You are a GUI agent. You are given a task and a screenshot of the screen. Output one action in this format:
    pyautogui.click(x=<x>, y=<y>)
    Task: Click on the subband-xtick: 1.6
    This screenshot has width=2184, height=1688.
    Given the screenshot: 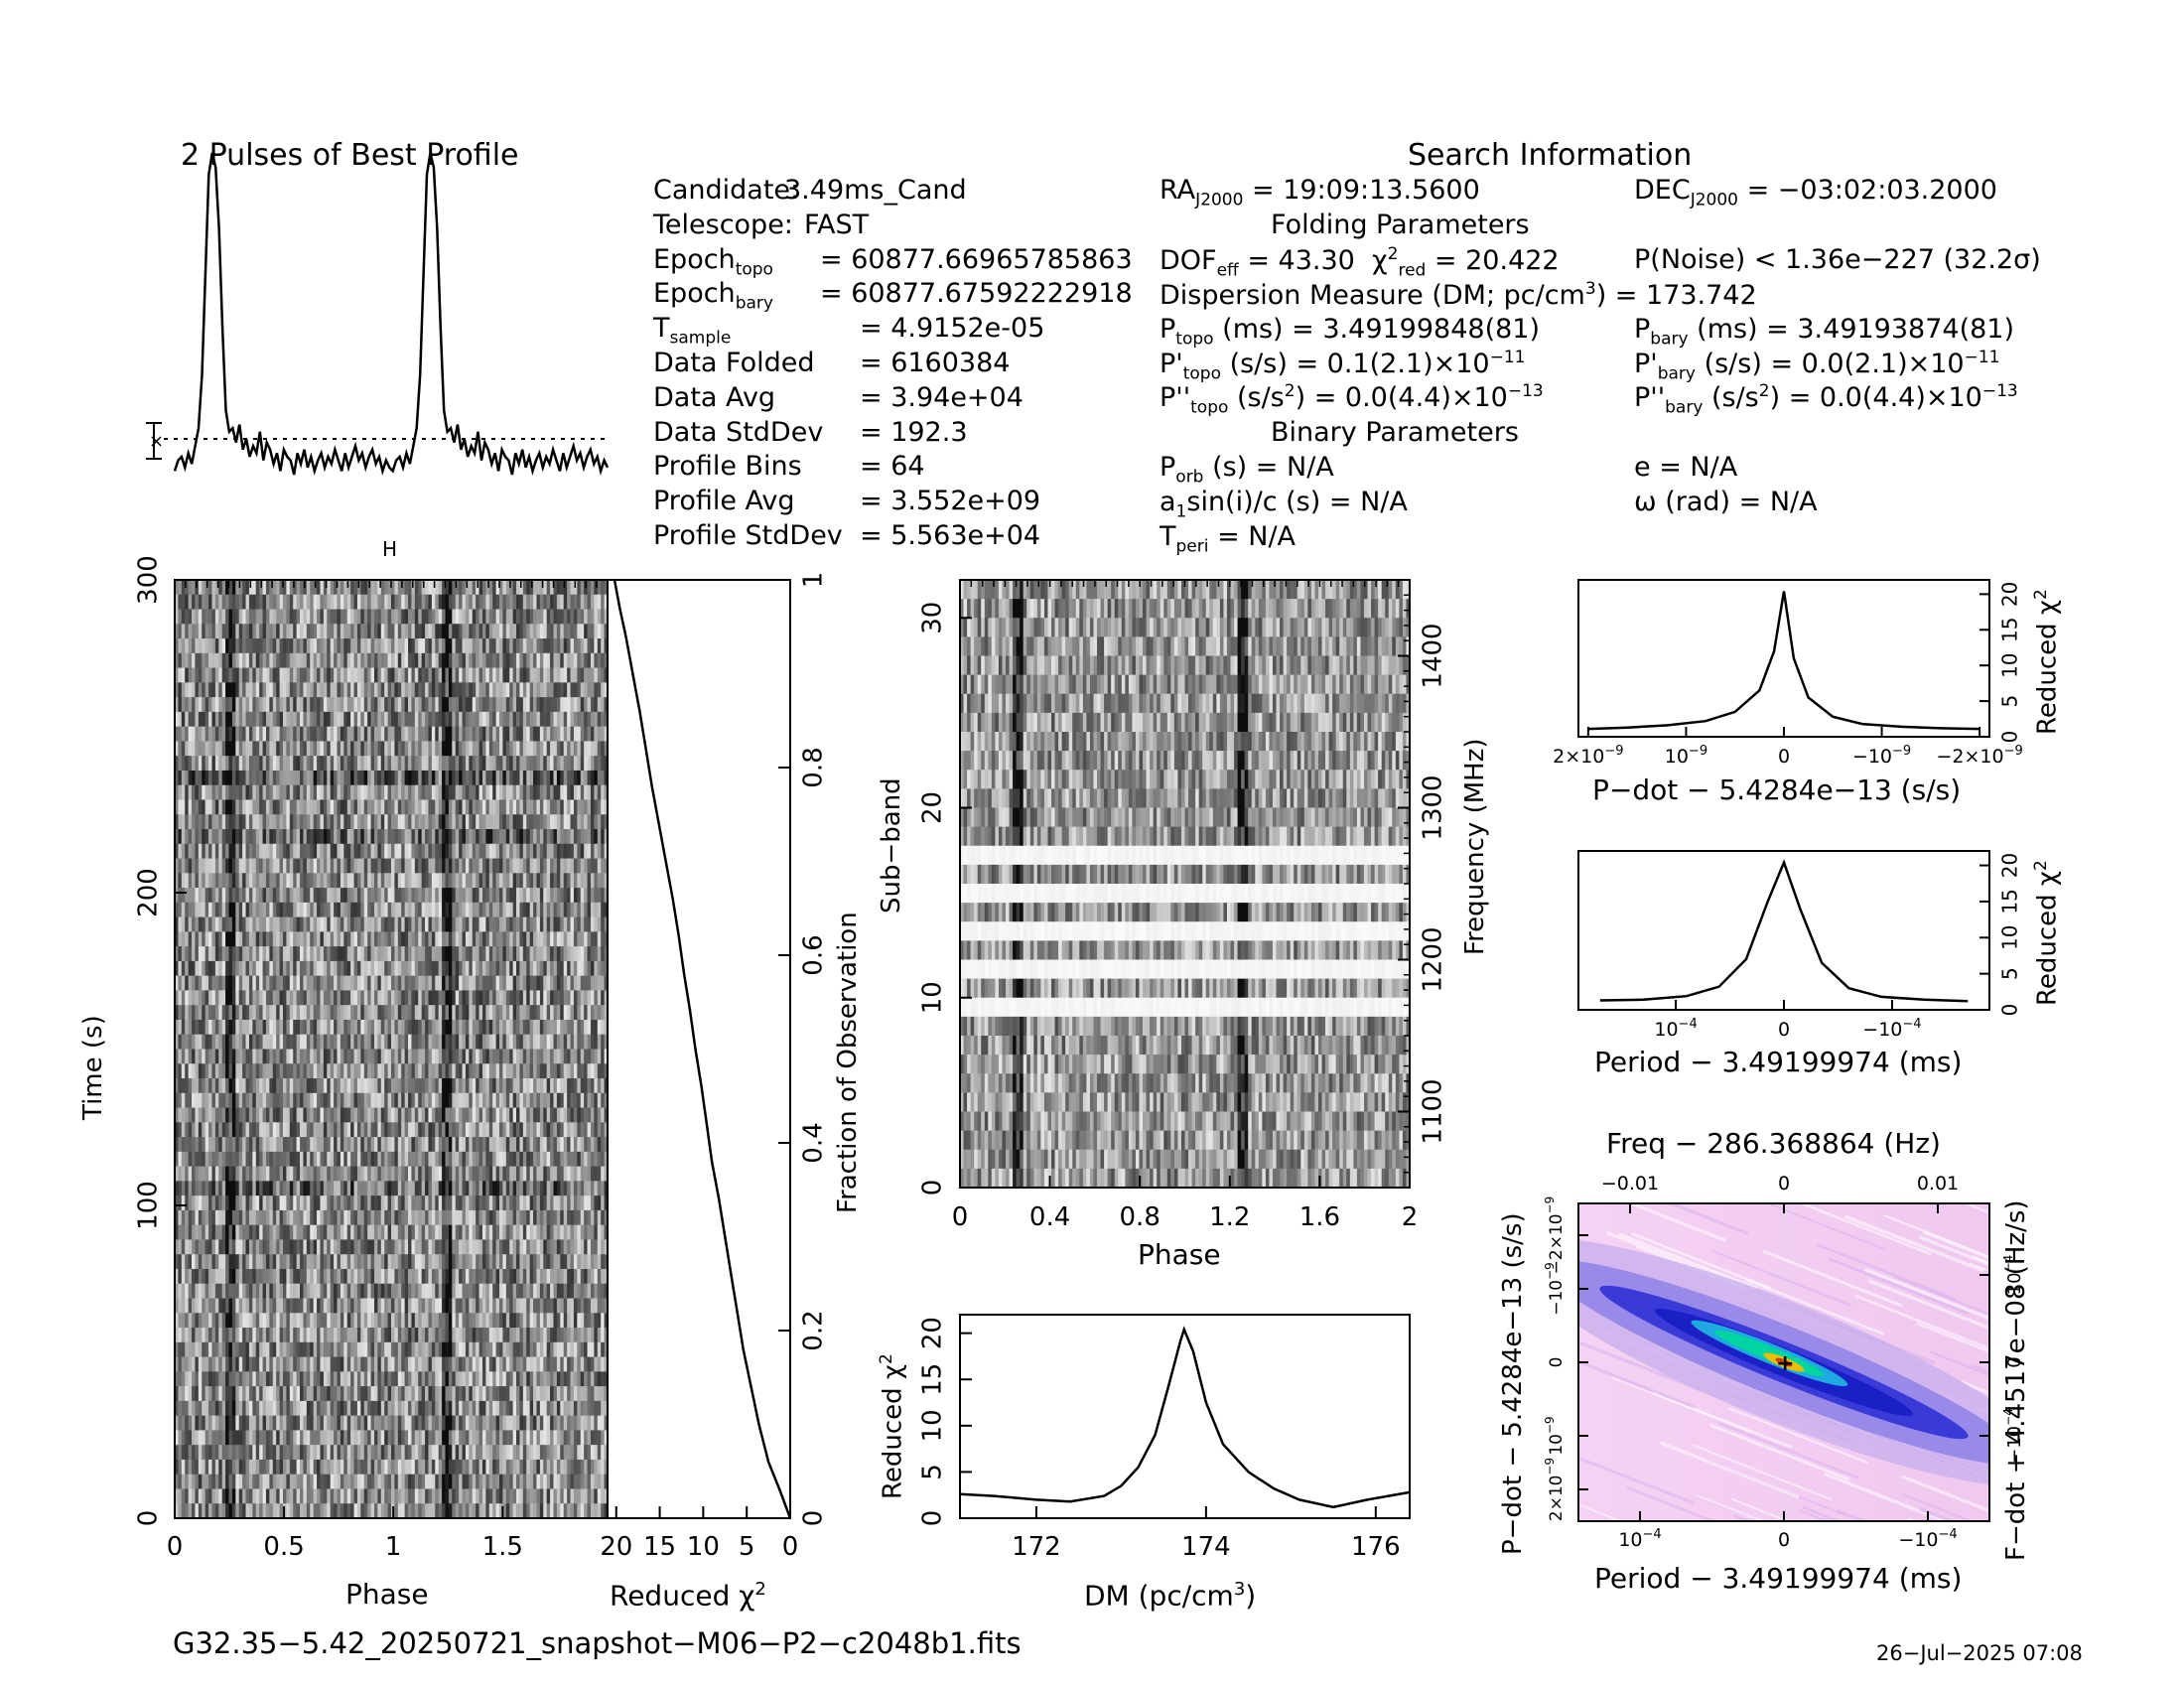 What is the action you would take?
    pyautogui.click(x=1319, y=1217)
    